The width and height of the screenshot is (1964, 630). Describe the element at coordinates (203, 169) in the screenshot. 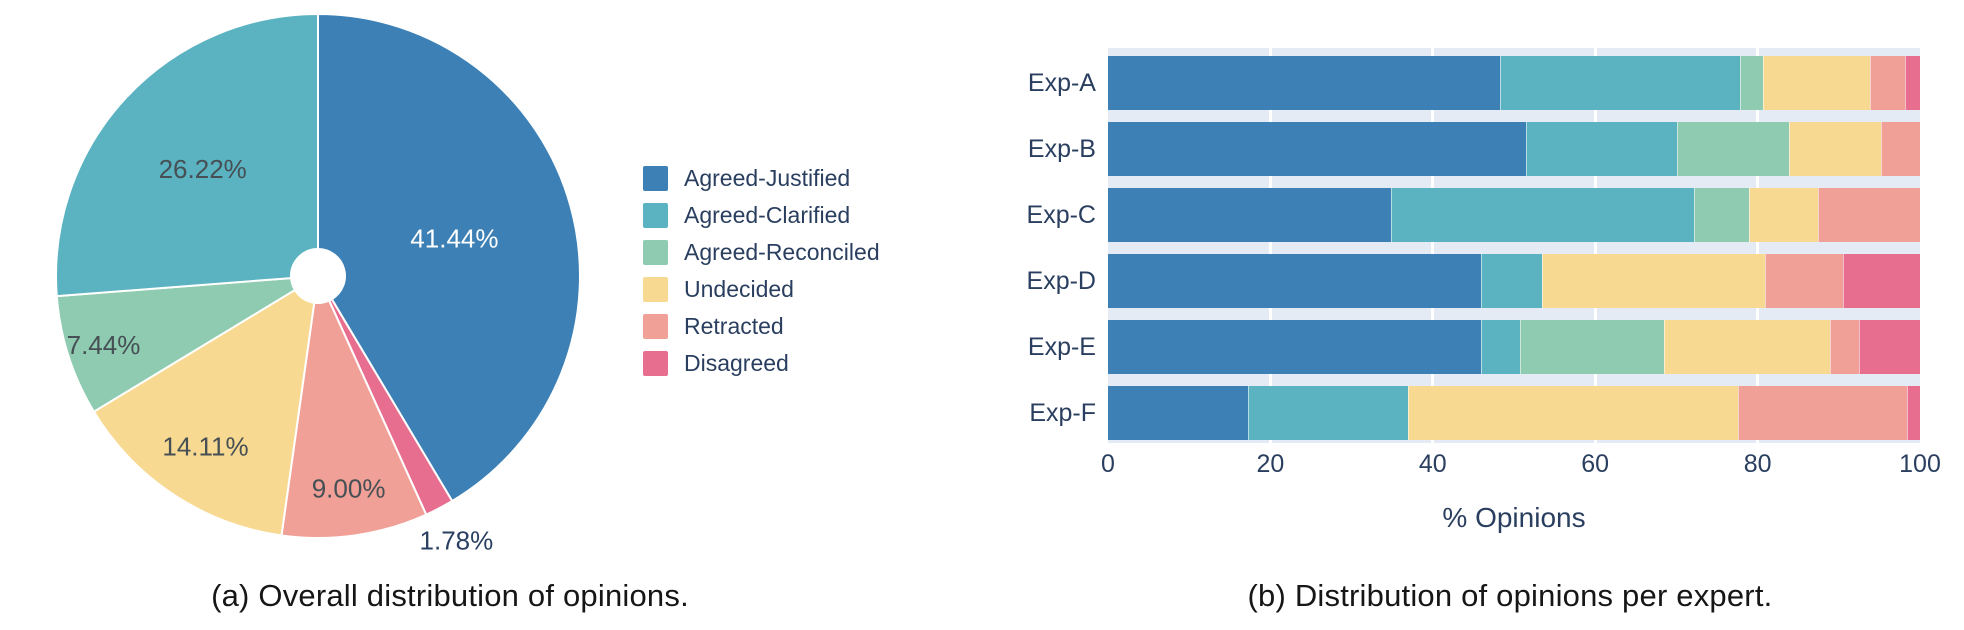

I see `pie-value-label-agreed-clarified: 26.22%` at that location.